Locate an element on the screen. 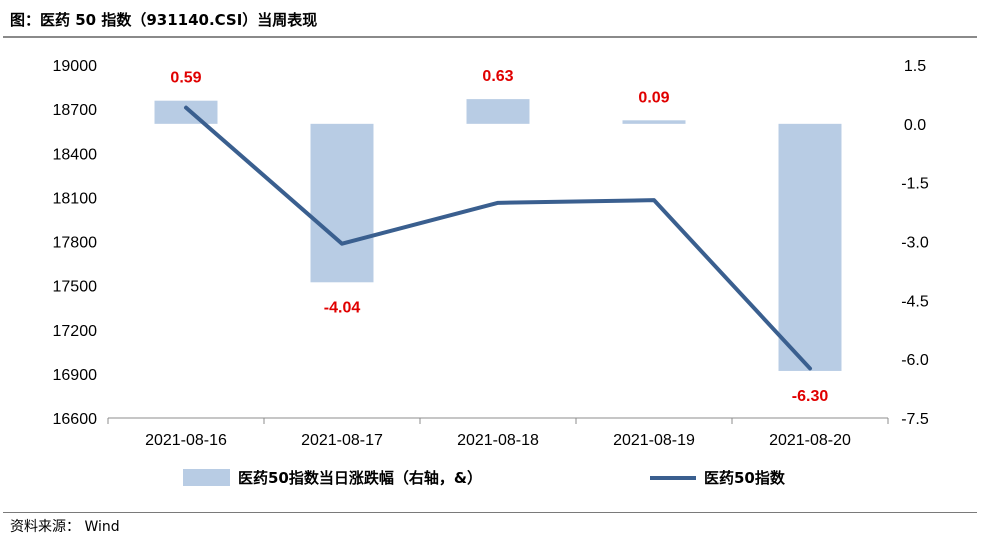 The height and width of the screenshot is (548, 981). left-tick-label: 18400 is located at coordinates (75, 154).